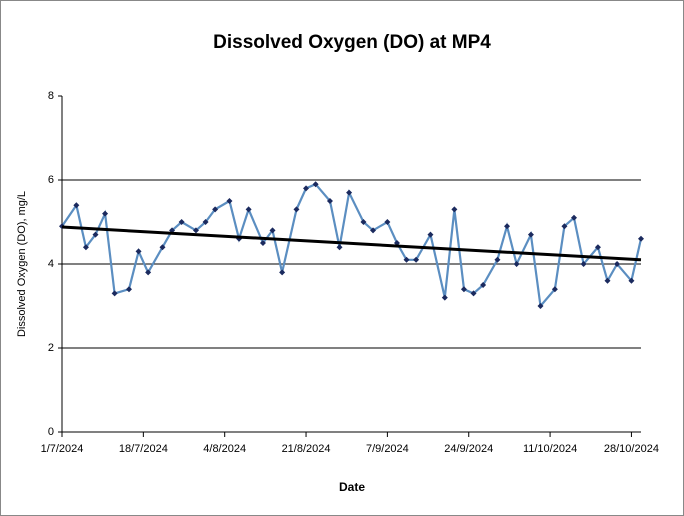 The height and width of the screenshot is (516, 684). I want to click on x-tick-label: 7/9/2024, so click(387, 449).